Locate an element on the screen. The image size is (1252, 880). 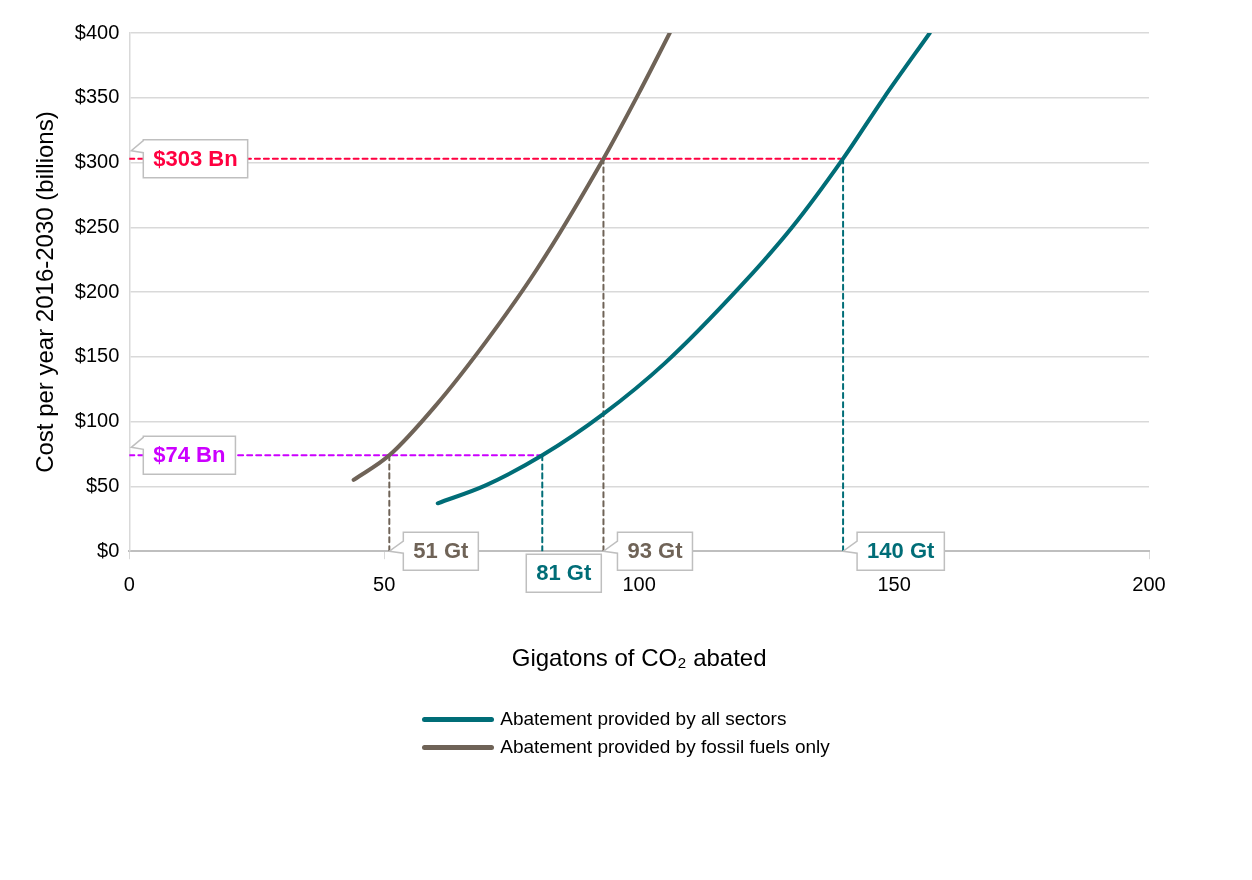
annotation: 51 Gt is located at coordinates (441, 551).